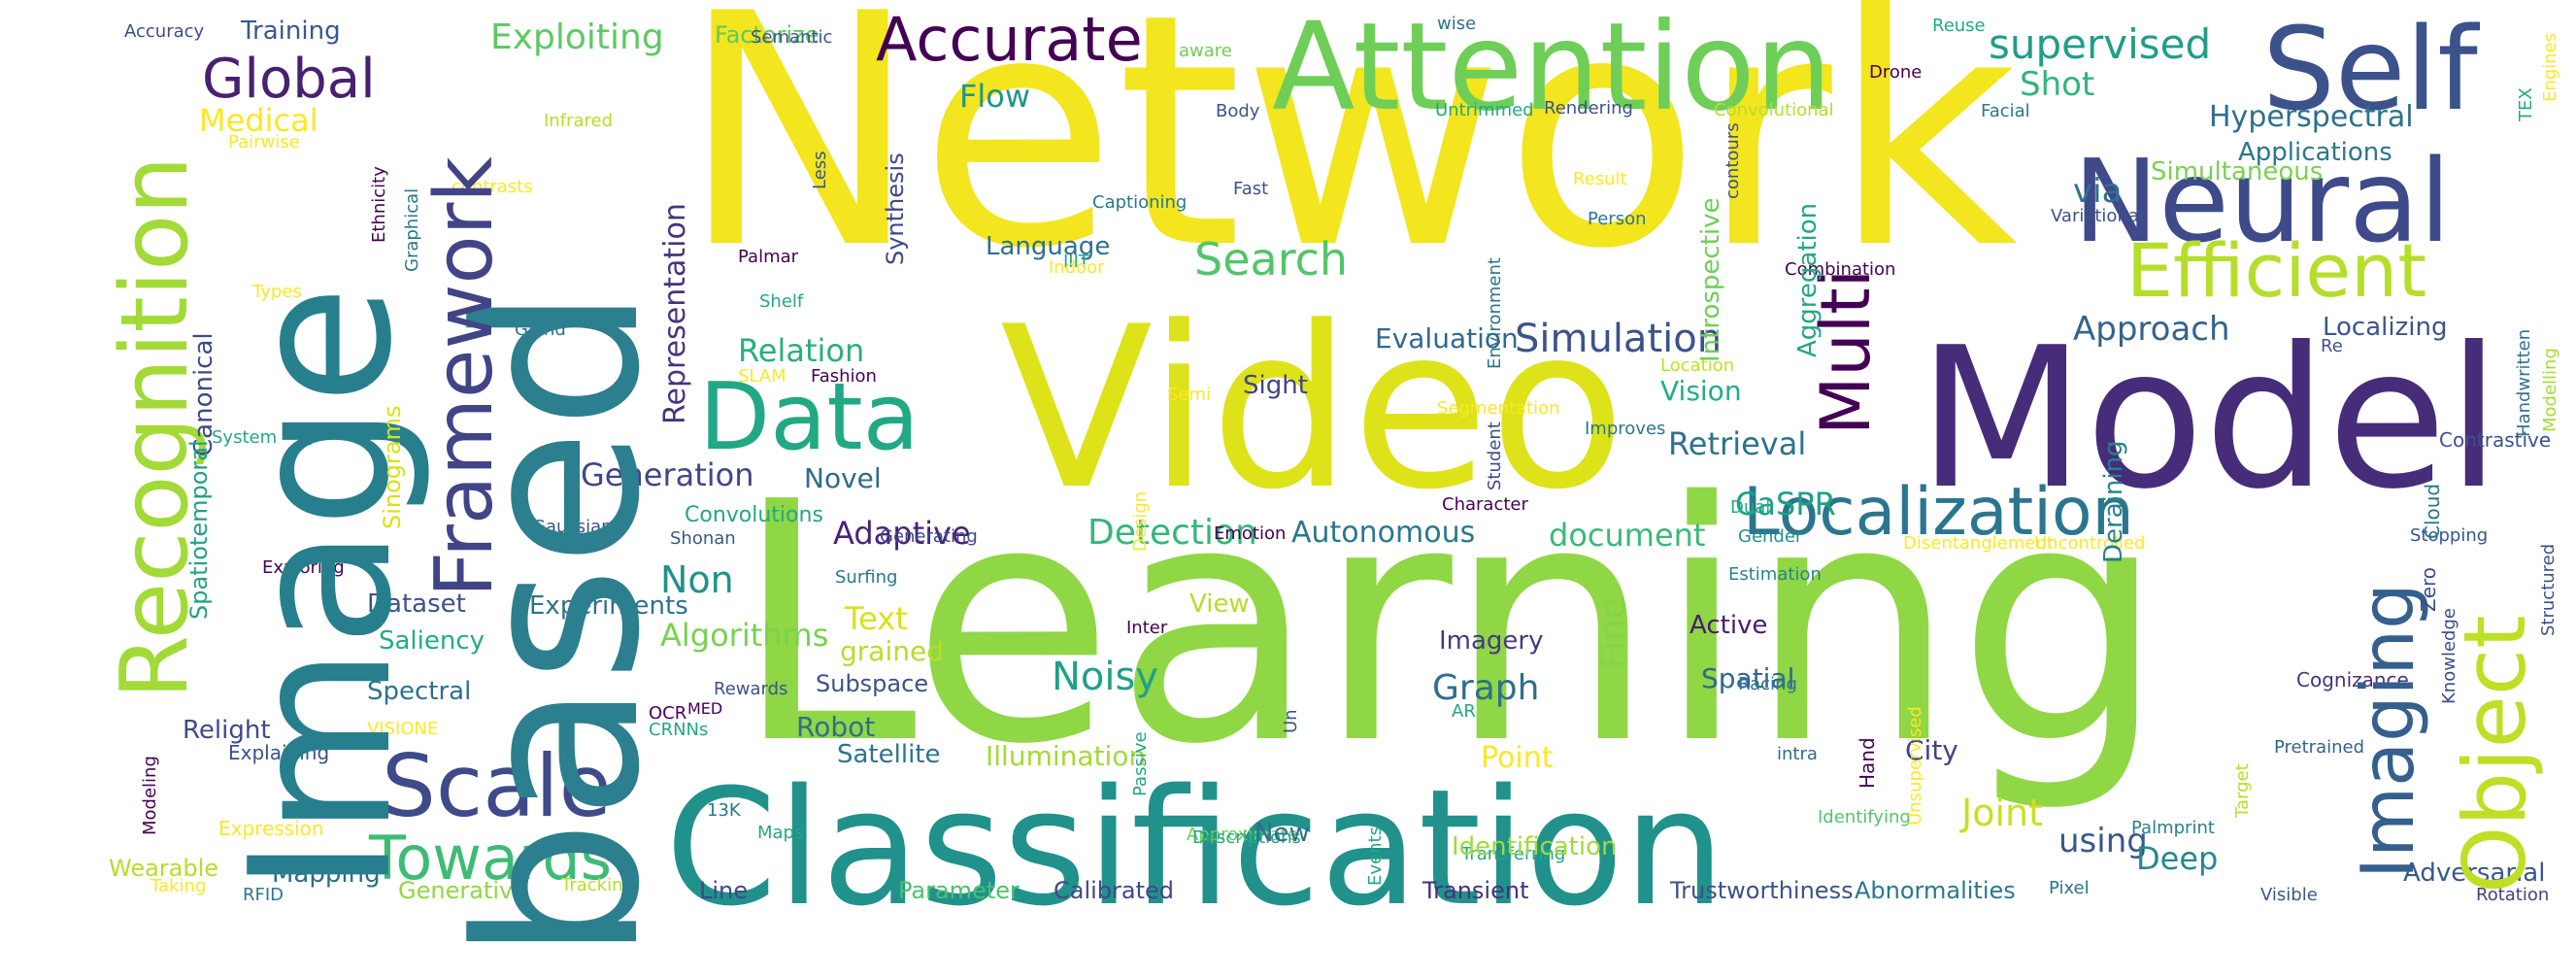 The width and height of the screenshot is (2576, 978). Describe the element at coordinates (2371, 69) in the screenshot. I see `cloud-word: Self` at that location.